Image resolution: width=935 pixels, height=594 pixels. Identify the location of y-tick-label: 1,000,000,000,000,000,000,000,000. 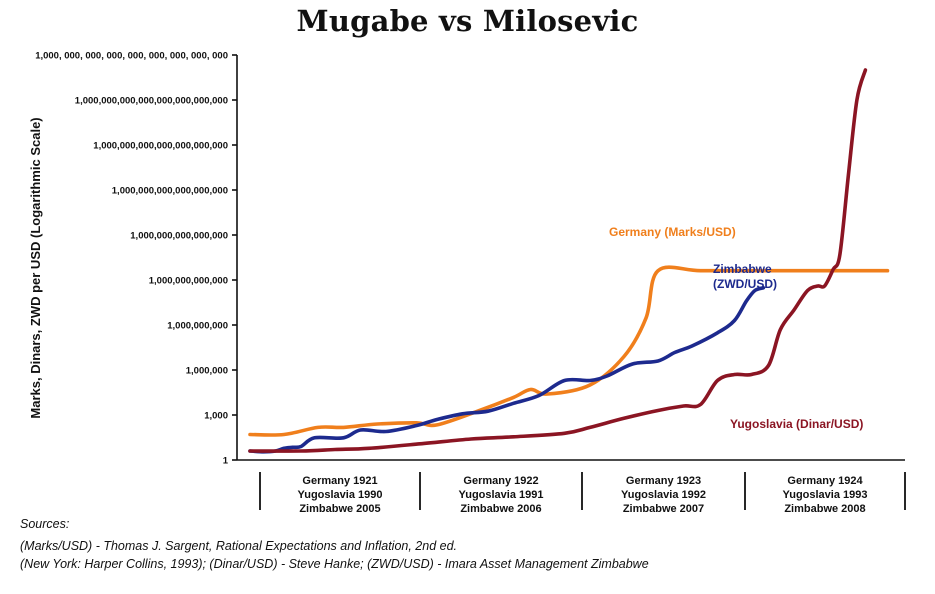
(151, 101).